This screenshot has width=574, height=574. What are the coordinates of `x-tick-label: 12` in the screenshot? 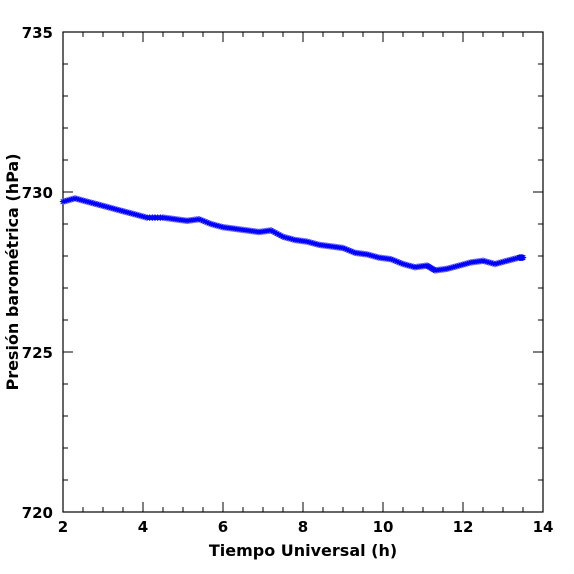 It's located at (463, 527).